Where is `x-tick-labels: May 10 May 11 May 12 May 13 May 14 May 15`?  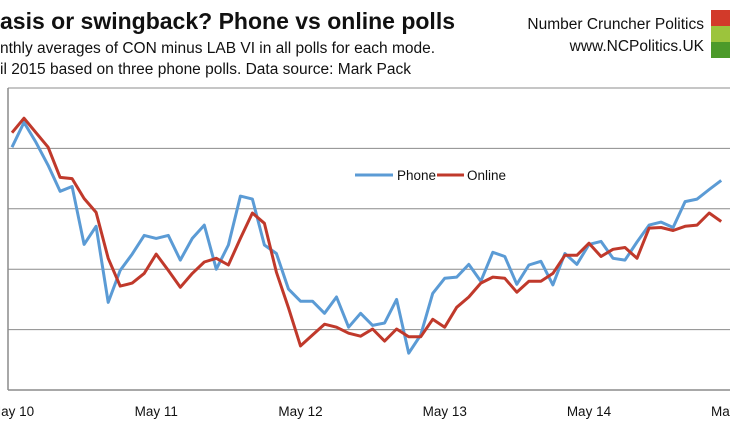
x-tick-labels: May 10 May 11 May 12 May 13 May 14 May 15 is located at coordinates (365, 411).